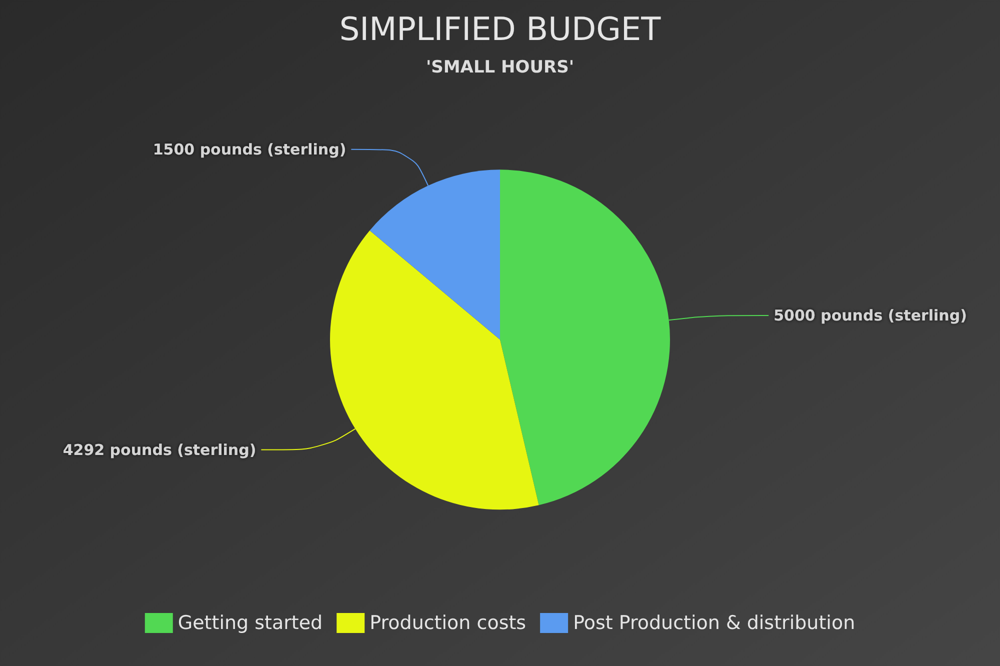 The image size is (1000, 666). Describe the element at coordinates (714, 623) in the screenshot. I see `legend-label: Post Production & distribution` at that location.